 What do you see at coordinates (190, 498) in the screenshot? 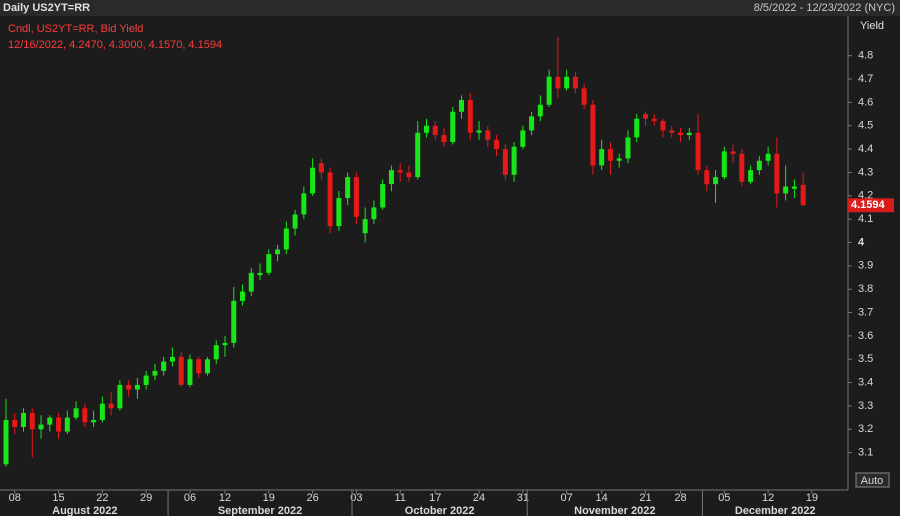
I see `x-tick-label: 06` at bounding box center [190, 498].